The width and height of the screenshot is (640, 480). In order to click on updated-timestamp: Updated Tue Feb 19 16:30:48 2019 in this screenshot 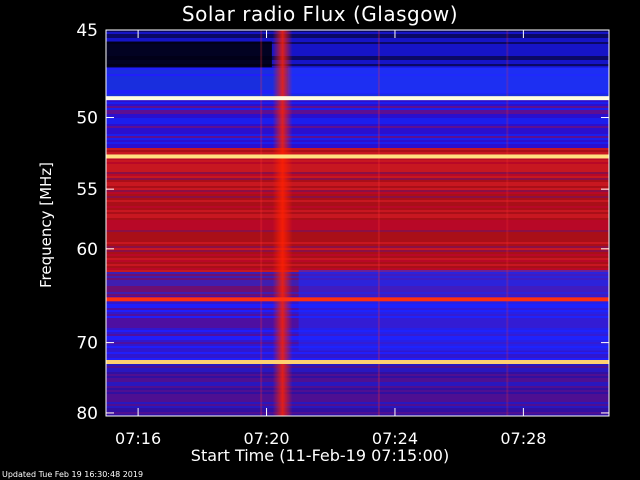, I will do `click(73, 474)`.